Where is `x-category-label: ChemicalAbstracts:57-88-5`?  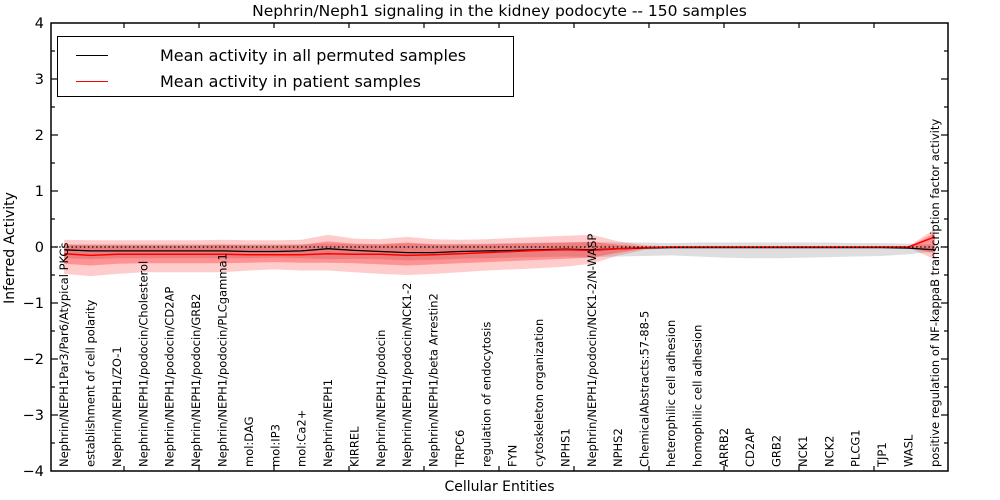
x-category-label: ChemicalAbstracts:57-88-5 is located at coordinates (645, 389).